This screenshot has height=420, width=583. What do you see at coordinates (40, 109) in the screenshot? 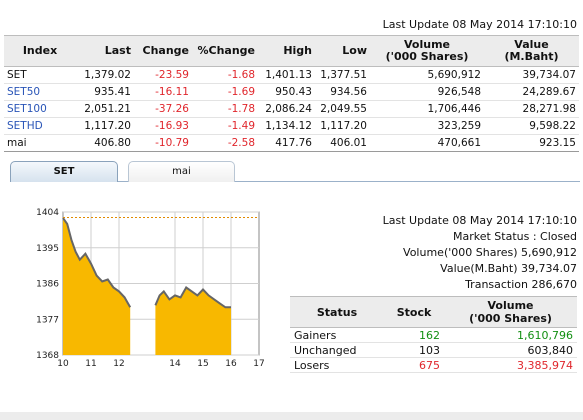
I see `index-name-link: SET100` at bounding box center [40, 109].